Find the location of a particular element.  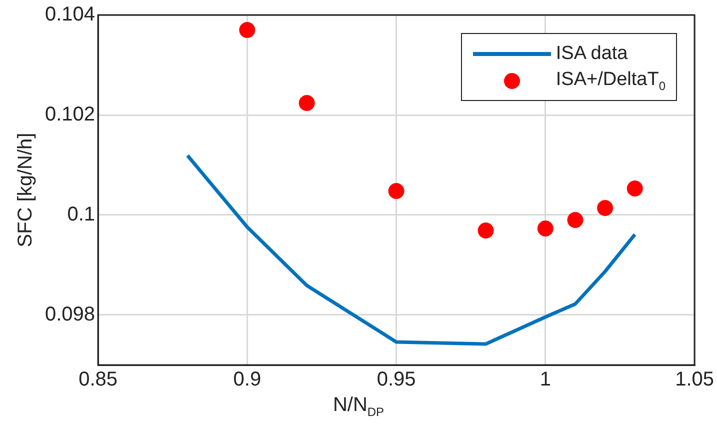

legend-label: ISA+/DeltaT$_{0}$ is located at coordinates (611, 80).